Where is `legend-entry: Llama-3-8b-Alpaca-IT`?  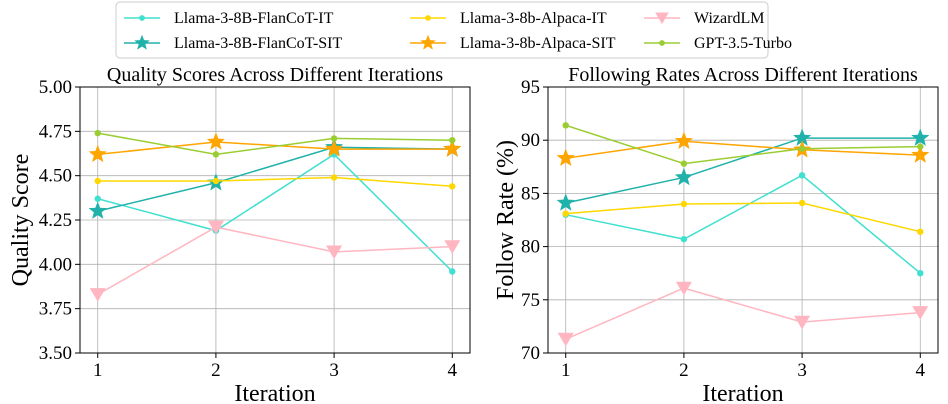 legend-entry: Llama-3-8b-Alpaca-IT is located at coordinates (508, 18).